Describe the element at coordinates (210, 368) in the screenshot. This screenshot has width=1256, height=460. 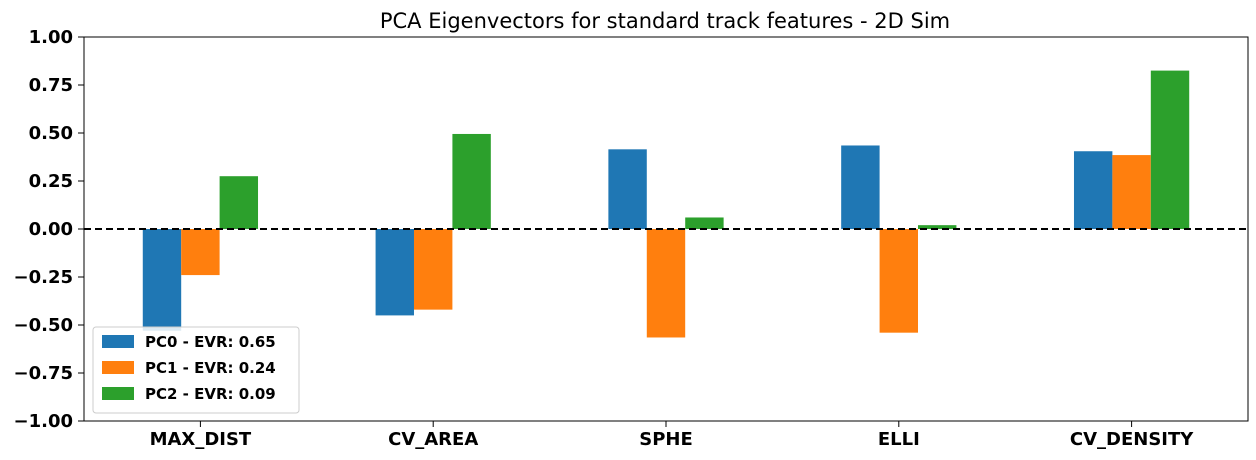
I see `legend-label-pc1: PC1 - EVR: 0.24` at that location.